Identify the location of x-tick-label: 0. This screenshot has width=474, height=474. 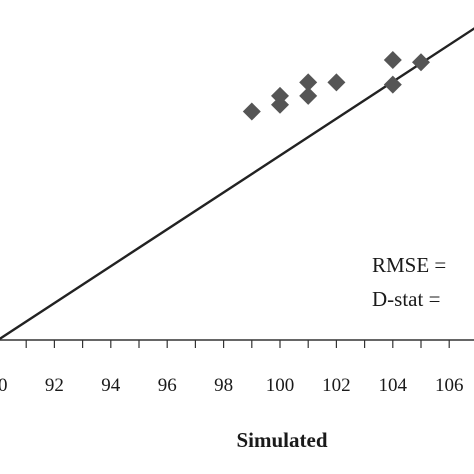
(4, 385).